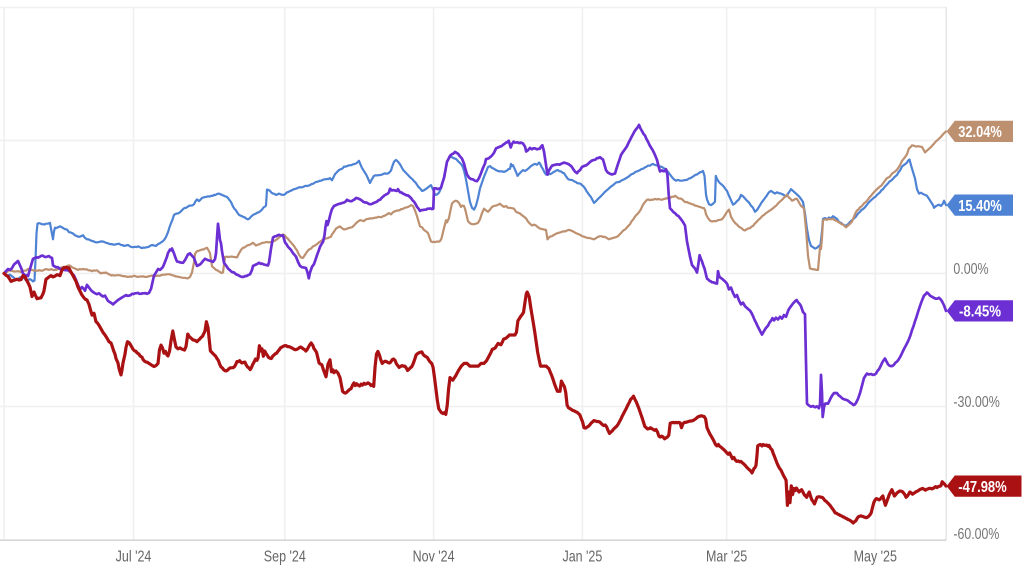 Image resolution: width=1024 pixels, height=571 pixels. I want to click on svg-text: -8.45%, so click(980, 312).